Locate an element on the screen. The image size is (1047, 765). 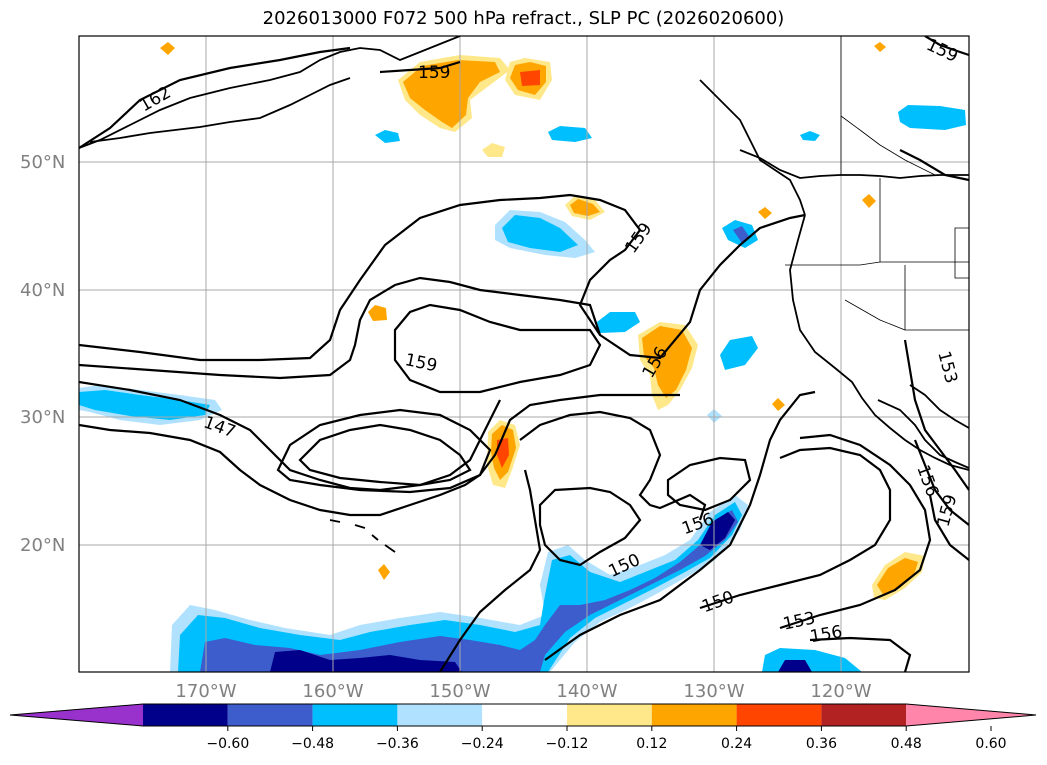
coastline-alaska is located at coordinates (270, 92).